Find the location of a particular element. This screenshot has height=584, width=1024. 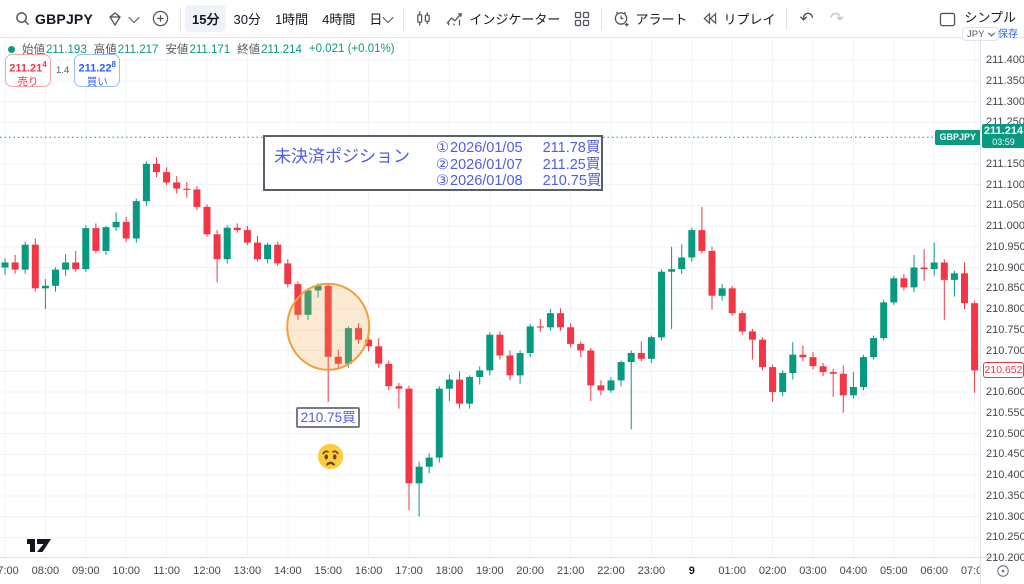

position-row: ② 2026/01/07 211.25買 is located at coordinates (518, 164).